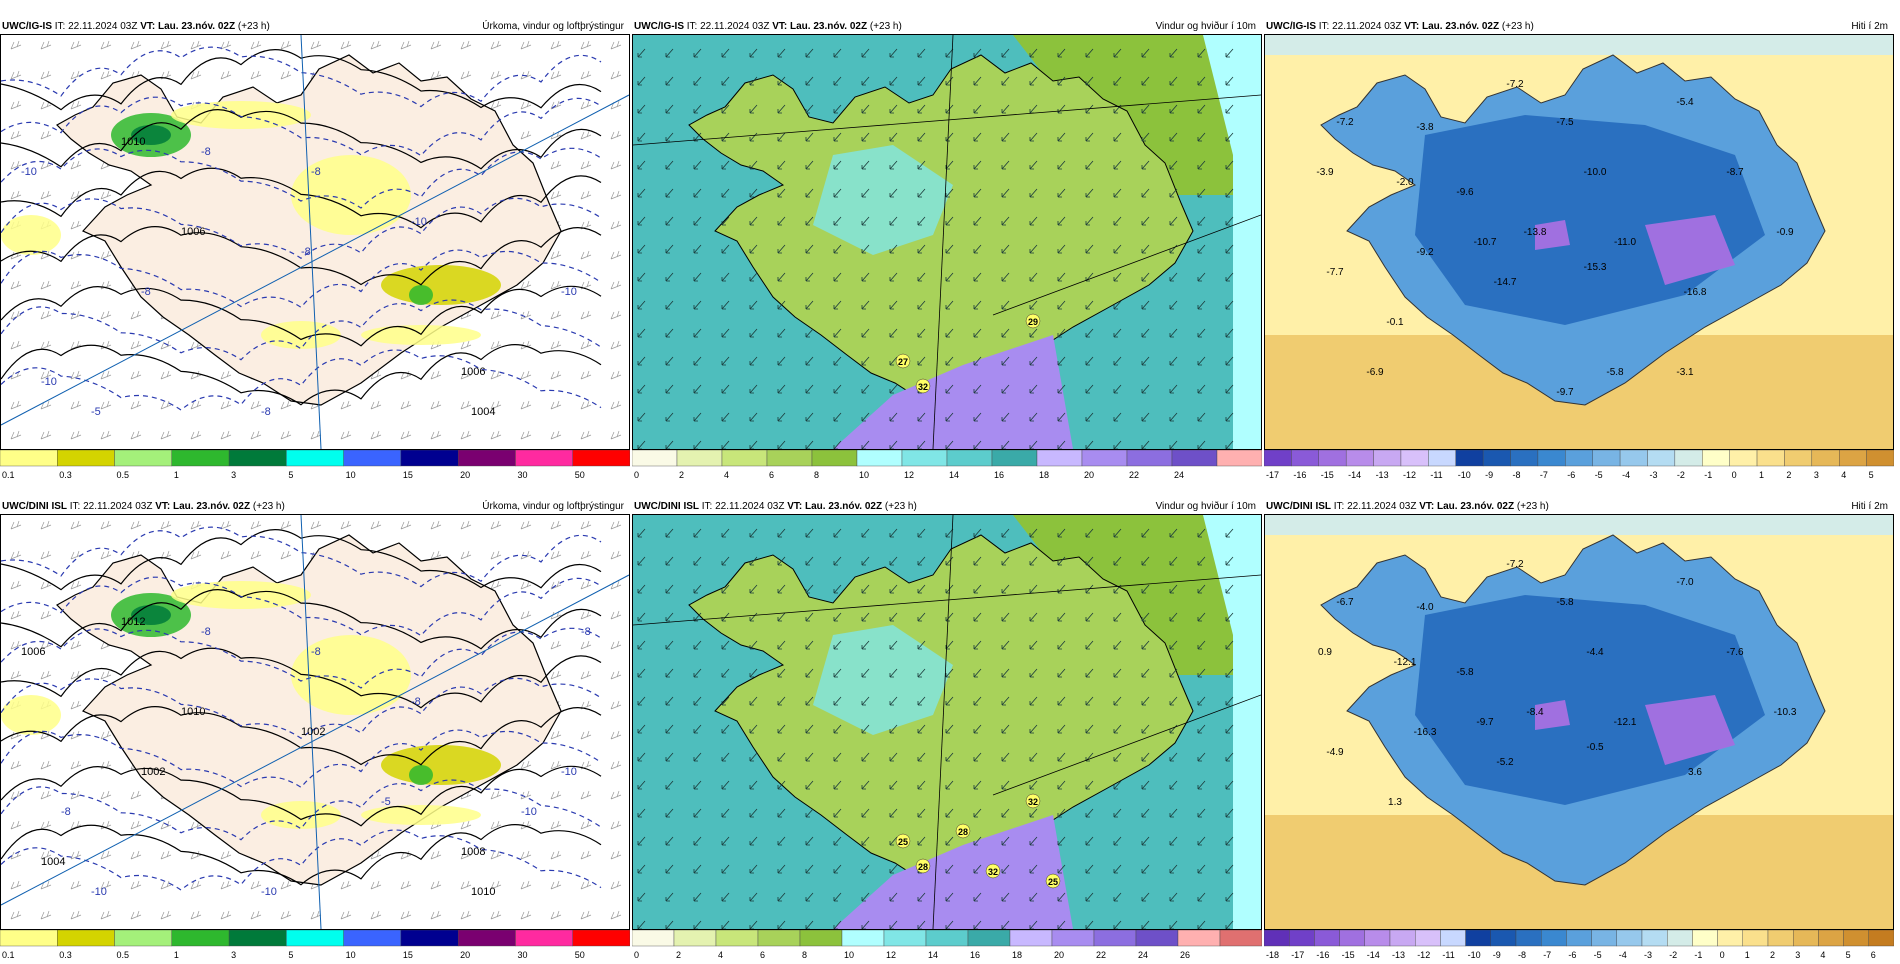  Describe the element at coordinates (408, 475) in the screenshot. I see `colorbar-label: 15` at that location.